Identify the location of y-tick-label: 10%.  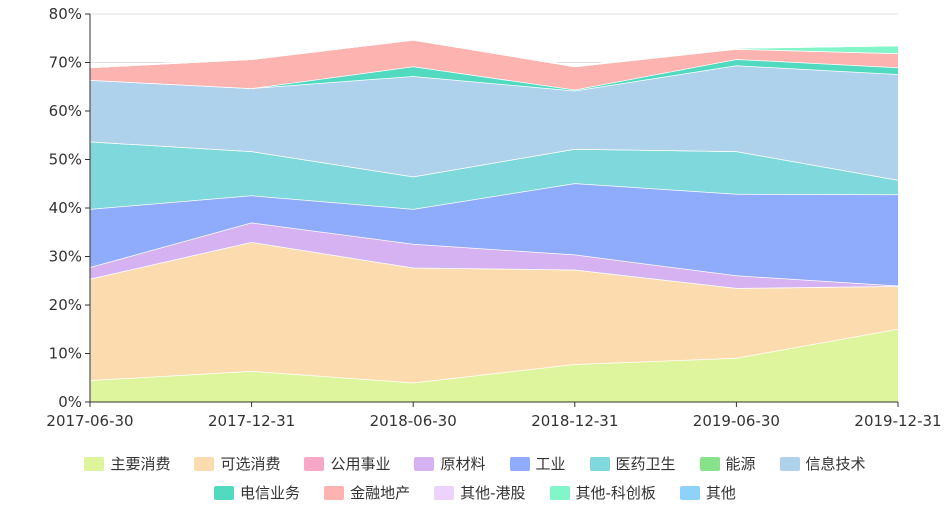
(65, 354).